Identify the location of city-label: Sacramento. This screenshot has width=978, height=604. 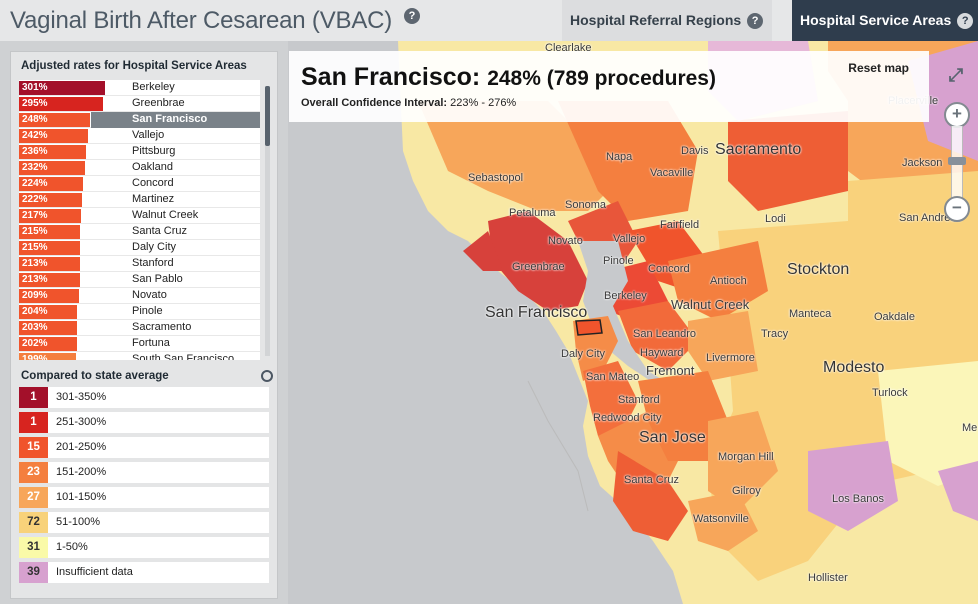
(758, 149).